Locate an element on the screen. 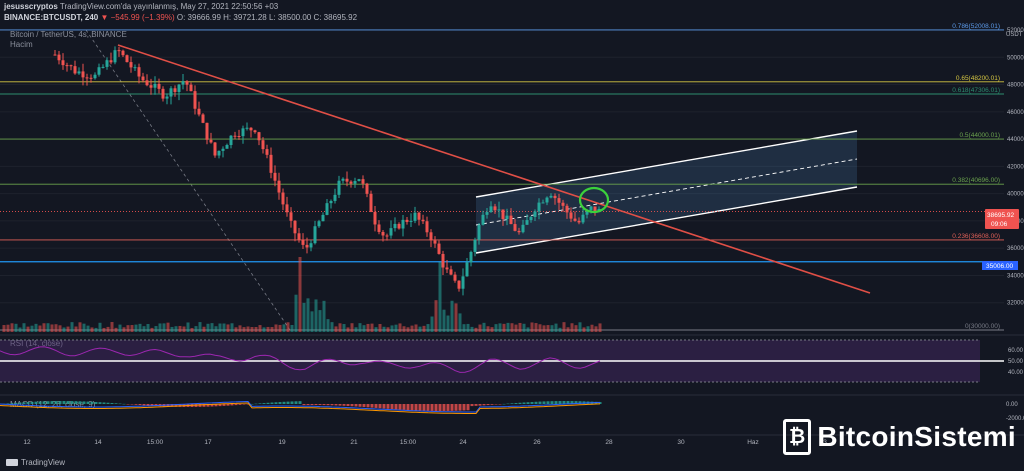 The width and height of the screenshot is (1024, 471). channel-area is located at coordinates (666, 192).